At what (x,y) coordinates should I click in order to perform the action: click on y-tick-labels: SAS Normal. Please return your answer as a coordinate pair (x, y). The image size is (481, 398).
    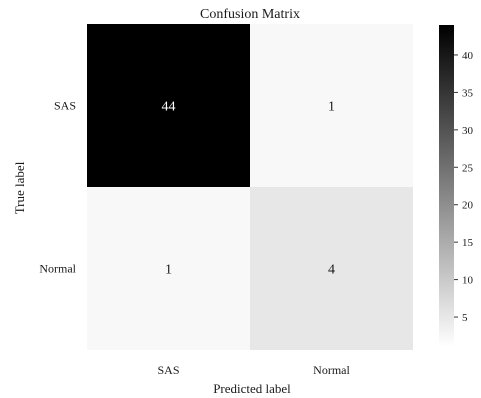
    Looking at the image, I should click on (57, 187).